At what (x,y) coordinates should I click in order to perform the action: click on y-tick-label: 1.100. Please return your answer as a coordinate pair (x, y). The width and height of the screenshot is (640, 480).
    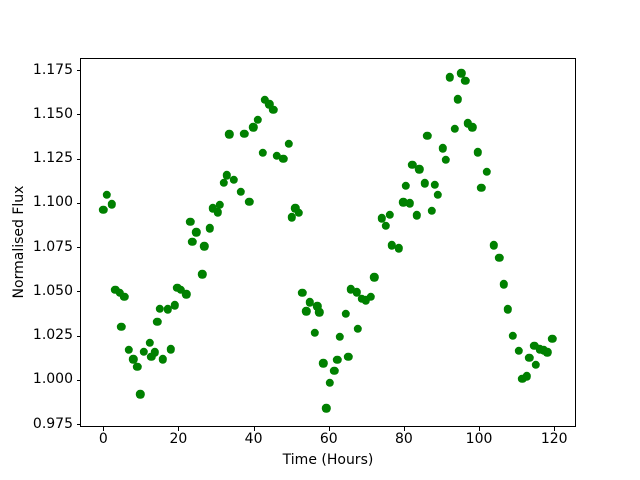
    Looking at the image, I should click on (52, 202).